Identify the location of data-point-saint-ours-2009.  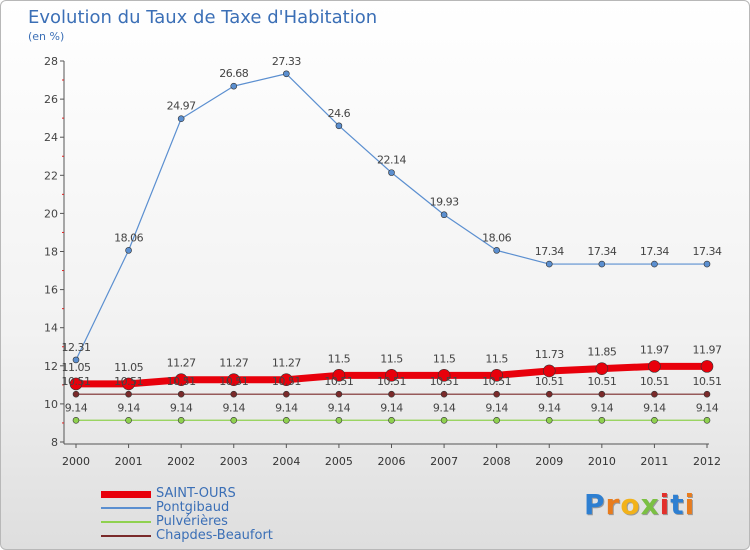
(549, 371).